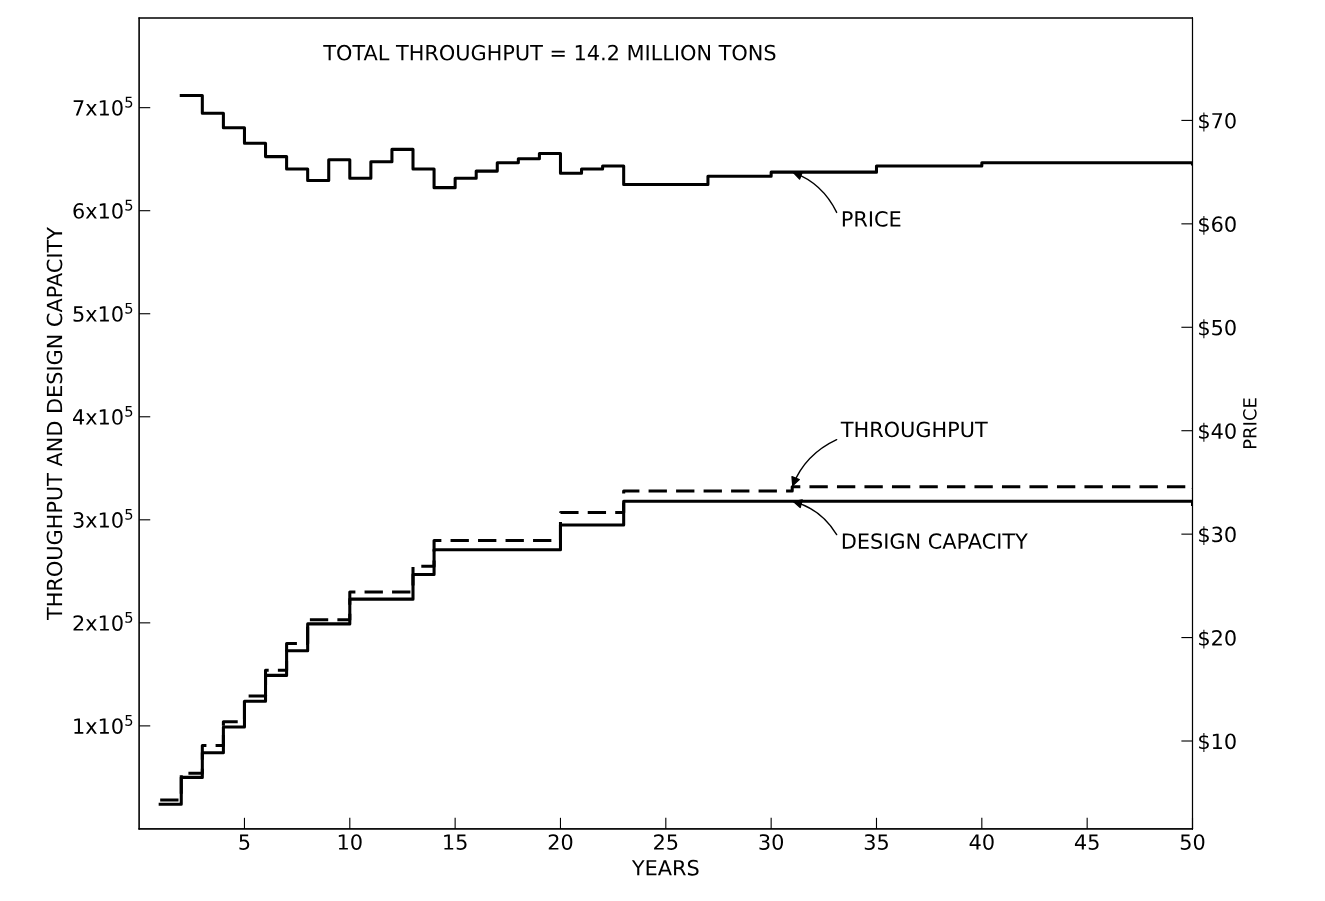  I want to click on series-label: PRICE, so click(871, 219).